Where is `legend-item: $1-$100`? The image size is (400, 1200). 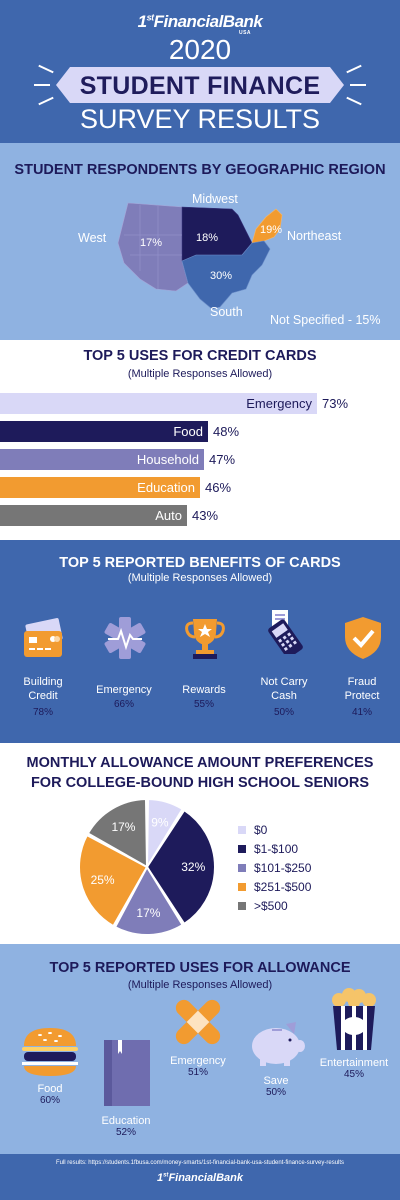
legend-item: $1-$100 is located at coordinates (274, 851).